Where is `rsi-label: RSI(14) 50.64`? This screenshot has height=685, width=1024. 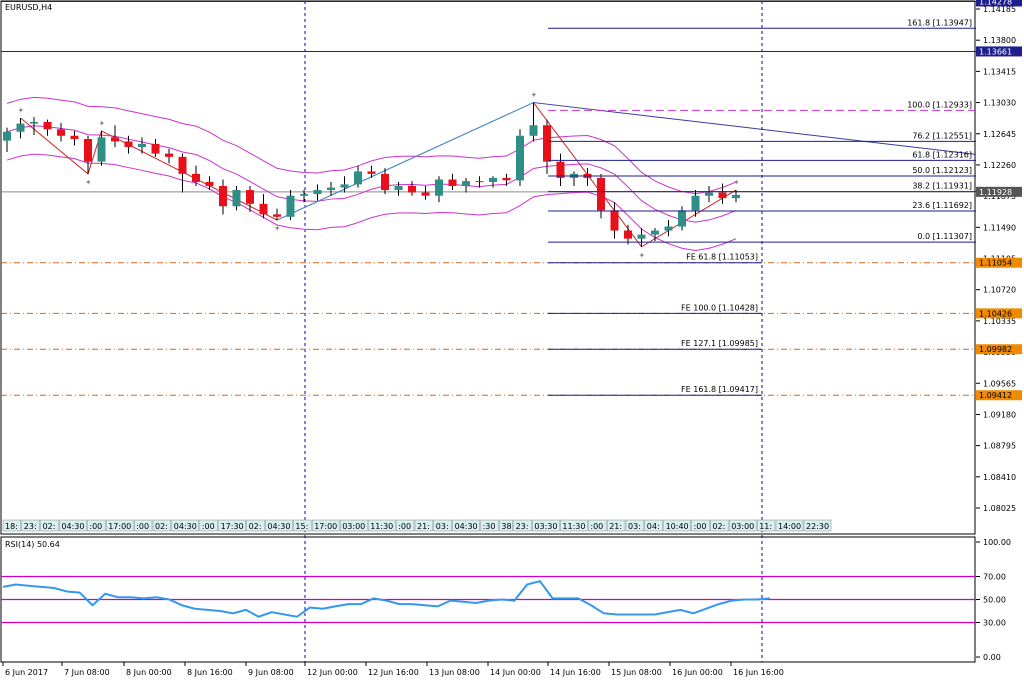
rsi-label: RSI(14) 50.64 is located at coordinates (32, 544).